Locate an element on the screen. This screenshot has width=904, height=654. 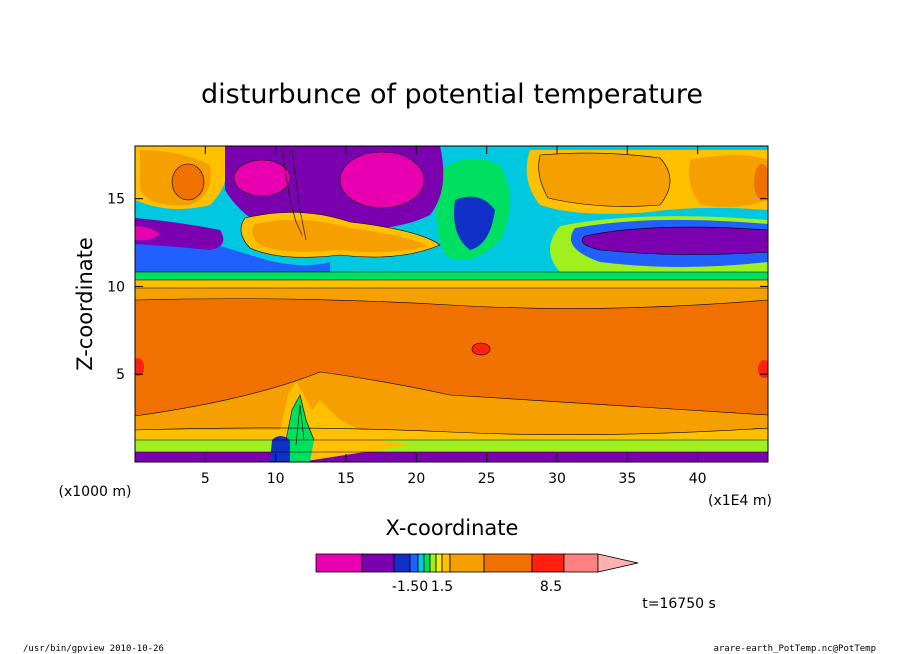
band-yellow-strip is located at coordinates (451, 284).